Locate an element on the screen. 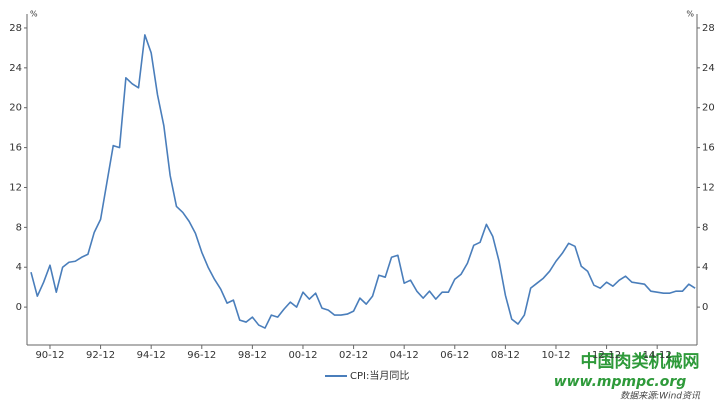 The width and height of the screenshot is (727, 404). y2-unit: % is located at coordinates (690, 14).